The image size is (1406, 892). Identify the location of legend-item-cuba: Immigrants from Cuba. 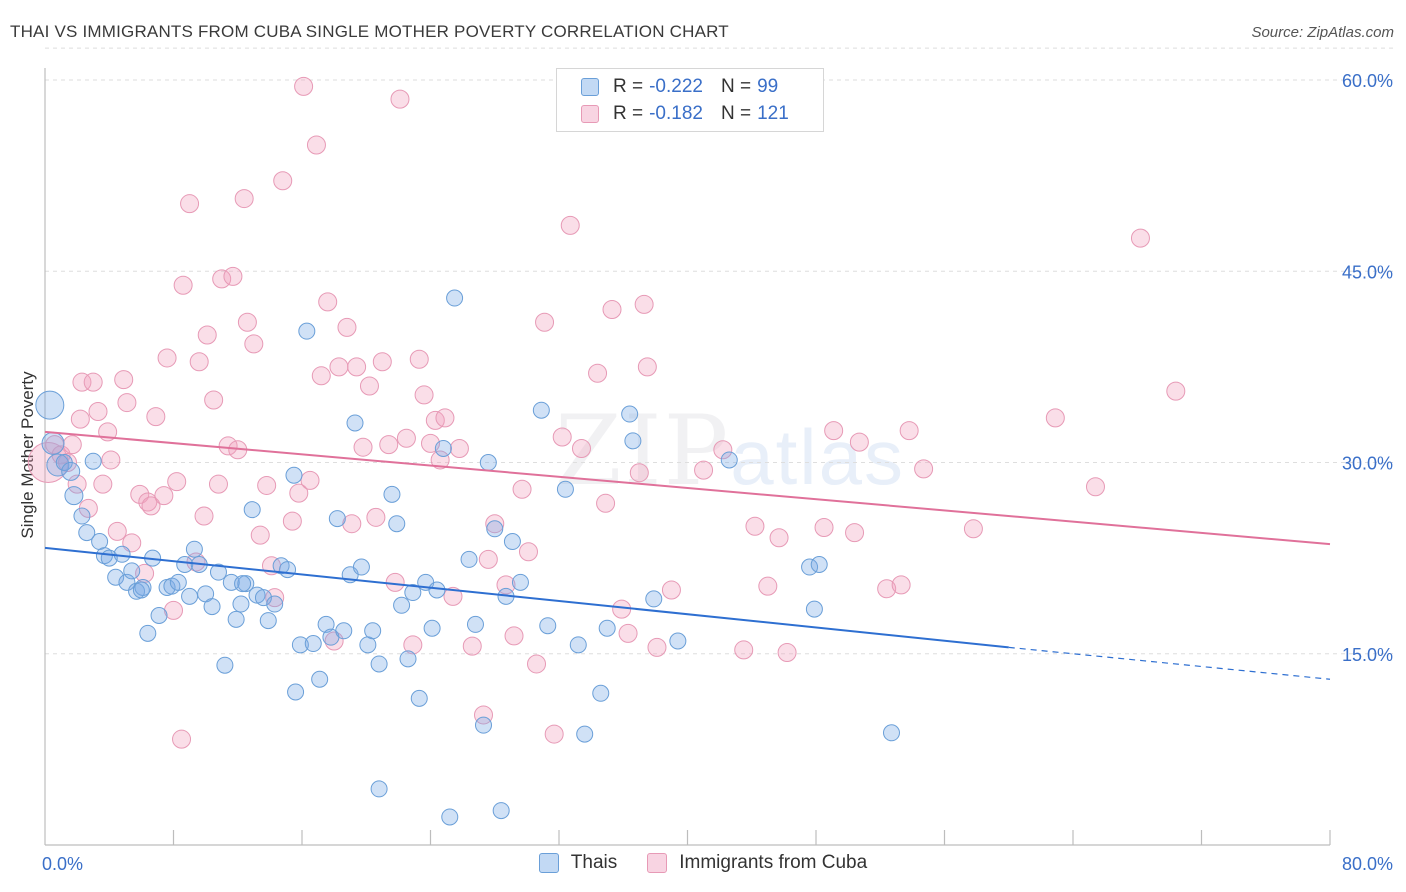
(757, 863).